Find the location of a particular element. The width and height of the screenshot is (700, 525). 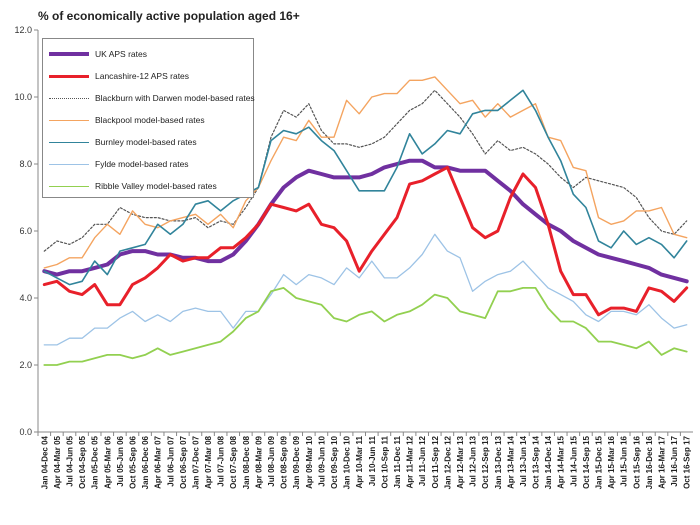

x-tick-label: Jul 05-Jun 06 is located at coordinates (120, 460).